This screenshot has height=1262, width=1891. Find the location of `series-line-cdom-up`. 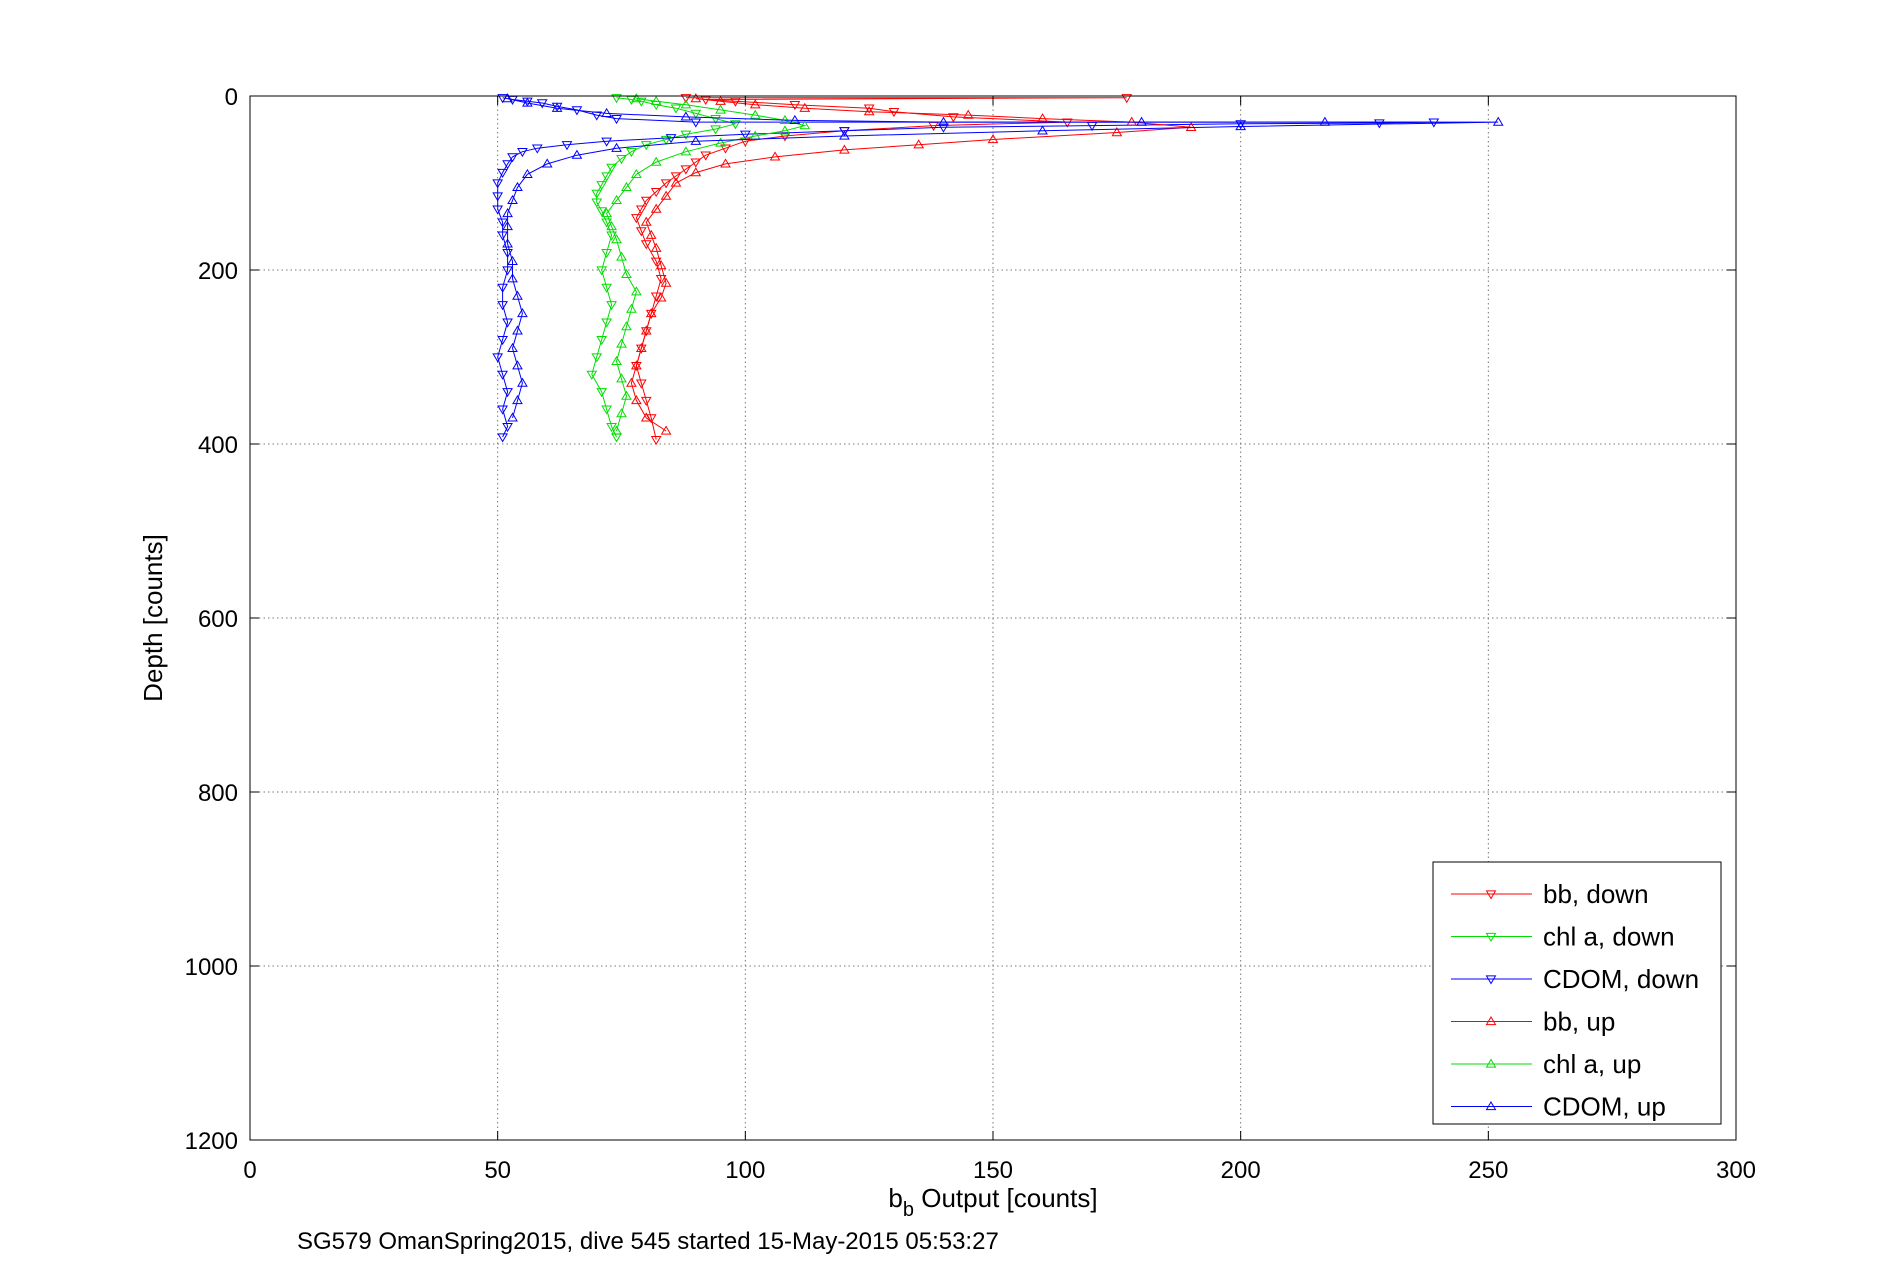

series-line-cdom-up is located at coordinates (1003, 258).